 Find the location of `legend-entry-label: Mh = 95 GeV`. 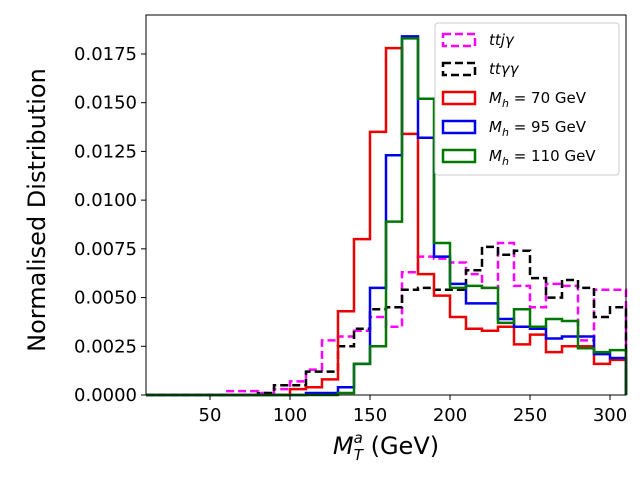

legend-entry-label: Mh = 95 GeV is located at coordinates (538, 128).